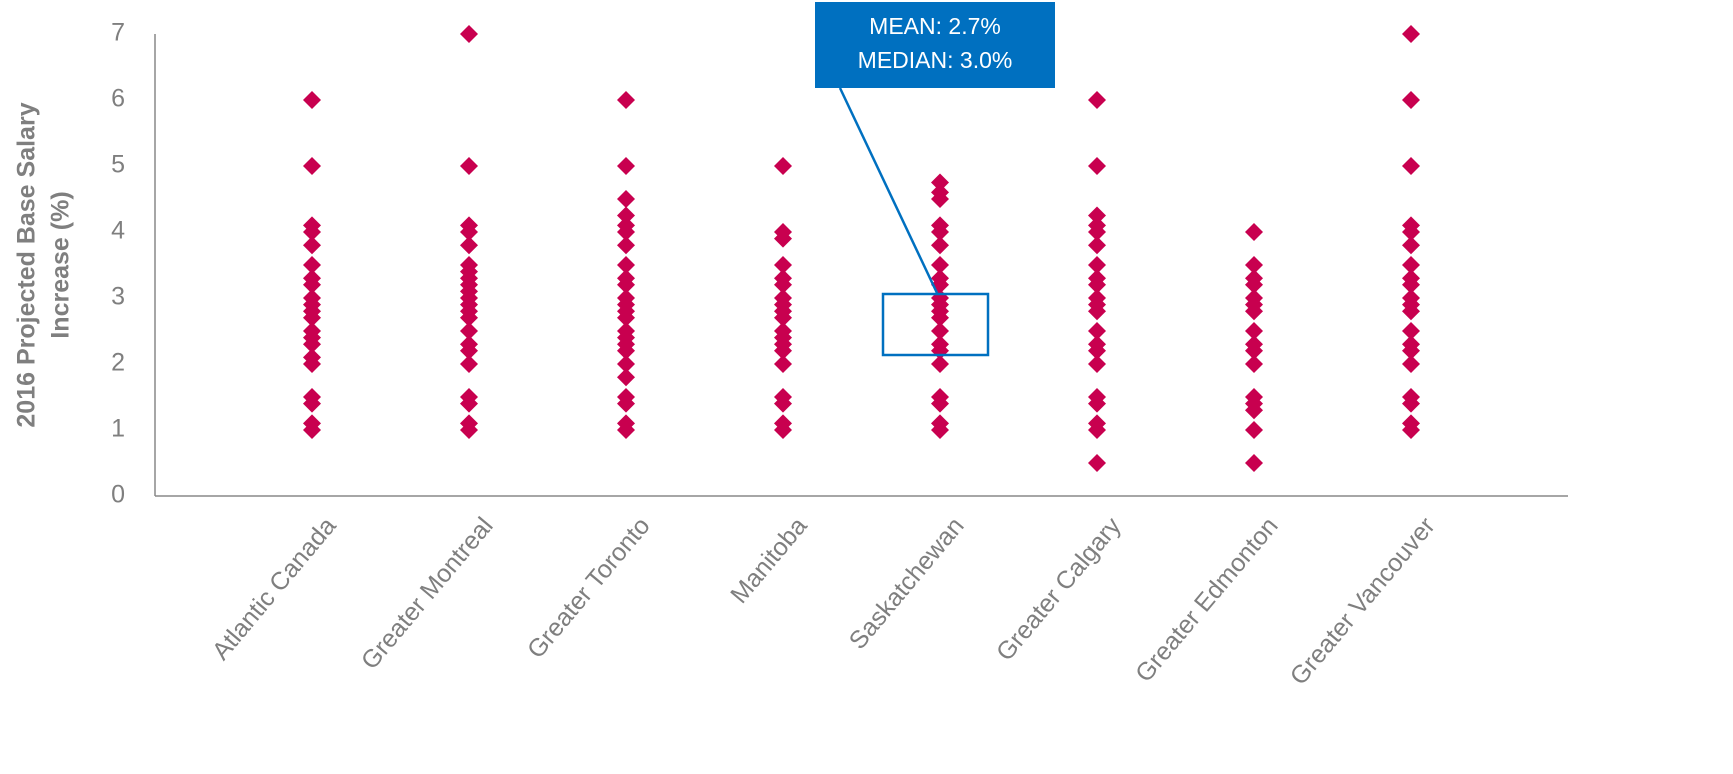 This screenshot has height=774, width=1733. I want to click on y-tick-label: 7, so click(118, 33).